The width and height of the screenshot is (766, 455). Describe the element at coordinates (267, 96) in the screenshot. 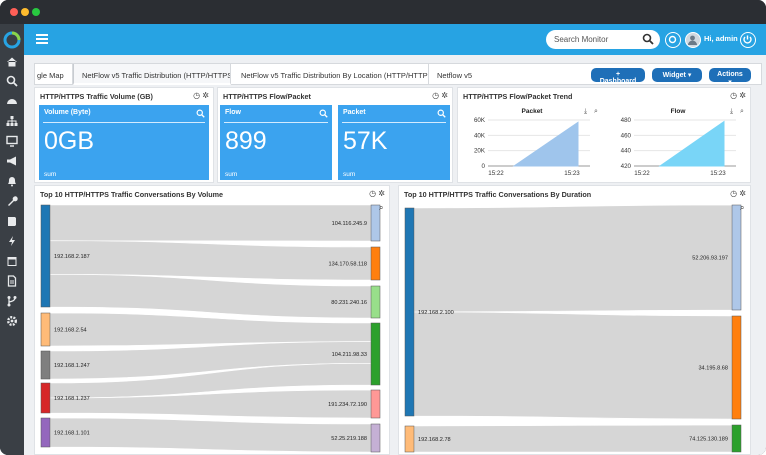

I see `panel-title: HTTP/HTTPS Flow/Packet` at that location.